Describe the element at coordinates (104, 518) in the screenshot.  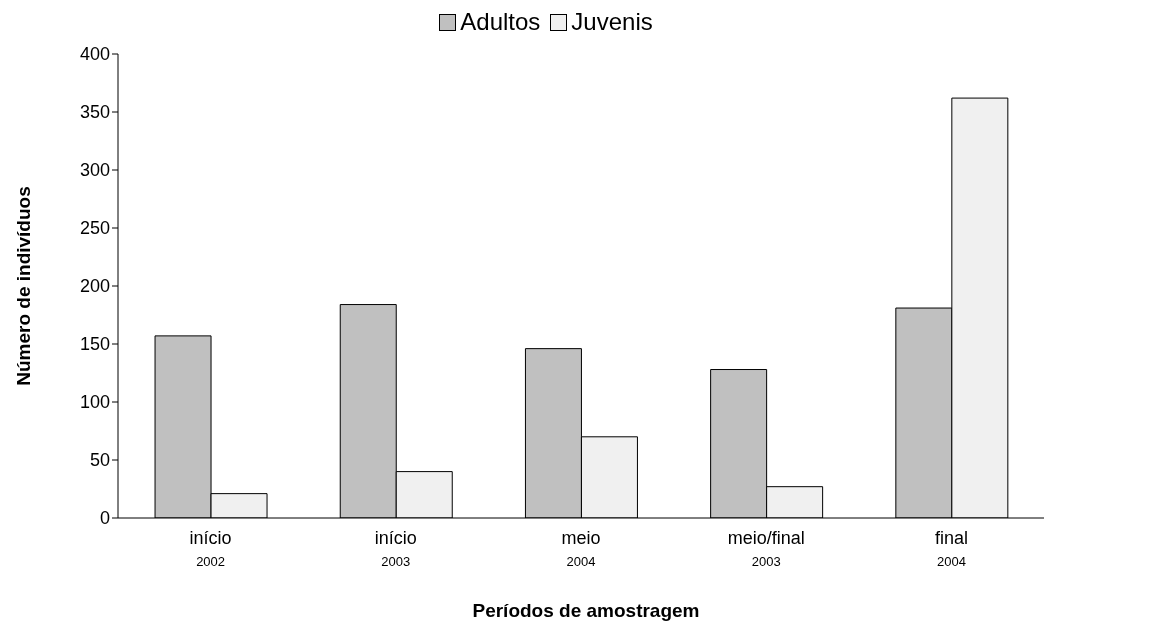
I see `y-tick-label: 0` at that location.